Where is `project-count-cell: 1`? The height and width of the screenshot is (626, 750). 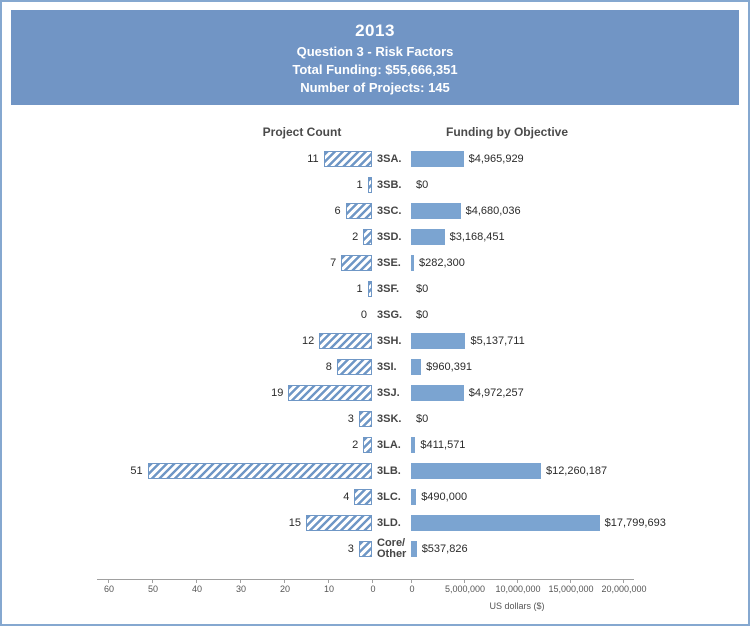 project-count-cell: 1 is located at coordinates (234, 289).